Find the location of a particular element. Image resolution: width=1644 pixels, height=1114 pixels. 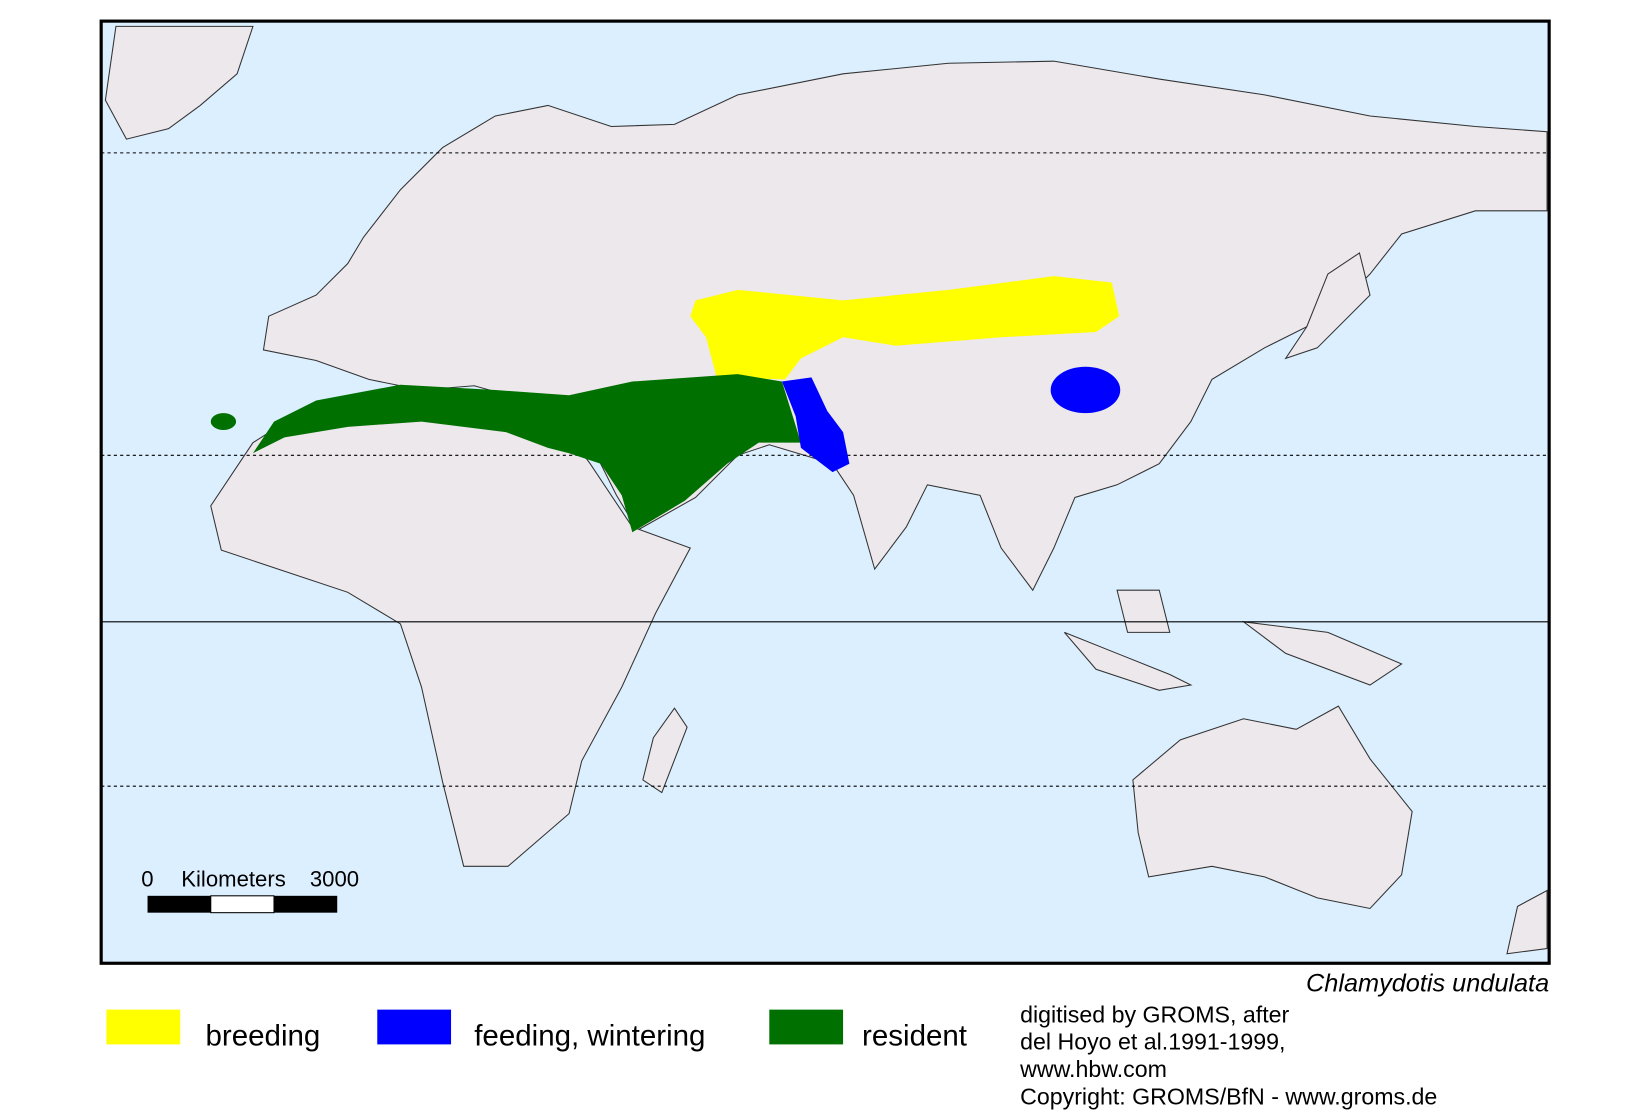

new-zealand is located at coordinates (1527, 922).